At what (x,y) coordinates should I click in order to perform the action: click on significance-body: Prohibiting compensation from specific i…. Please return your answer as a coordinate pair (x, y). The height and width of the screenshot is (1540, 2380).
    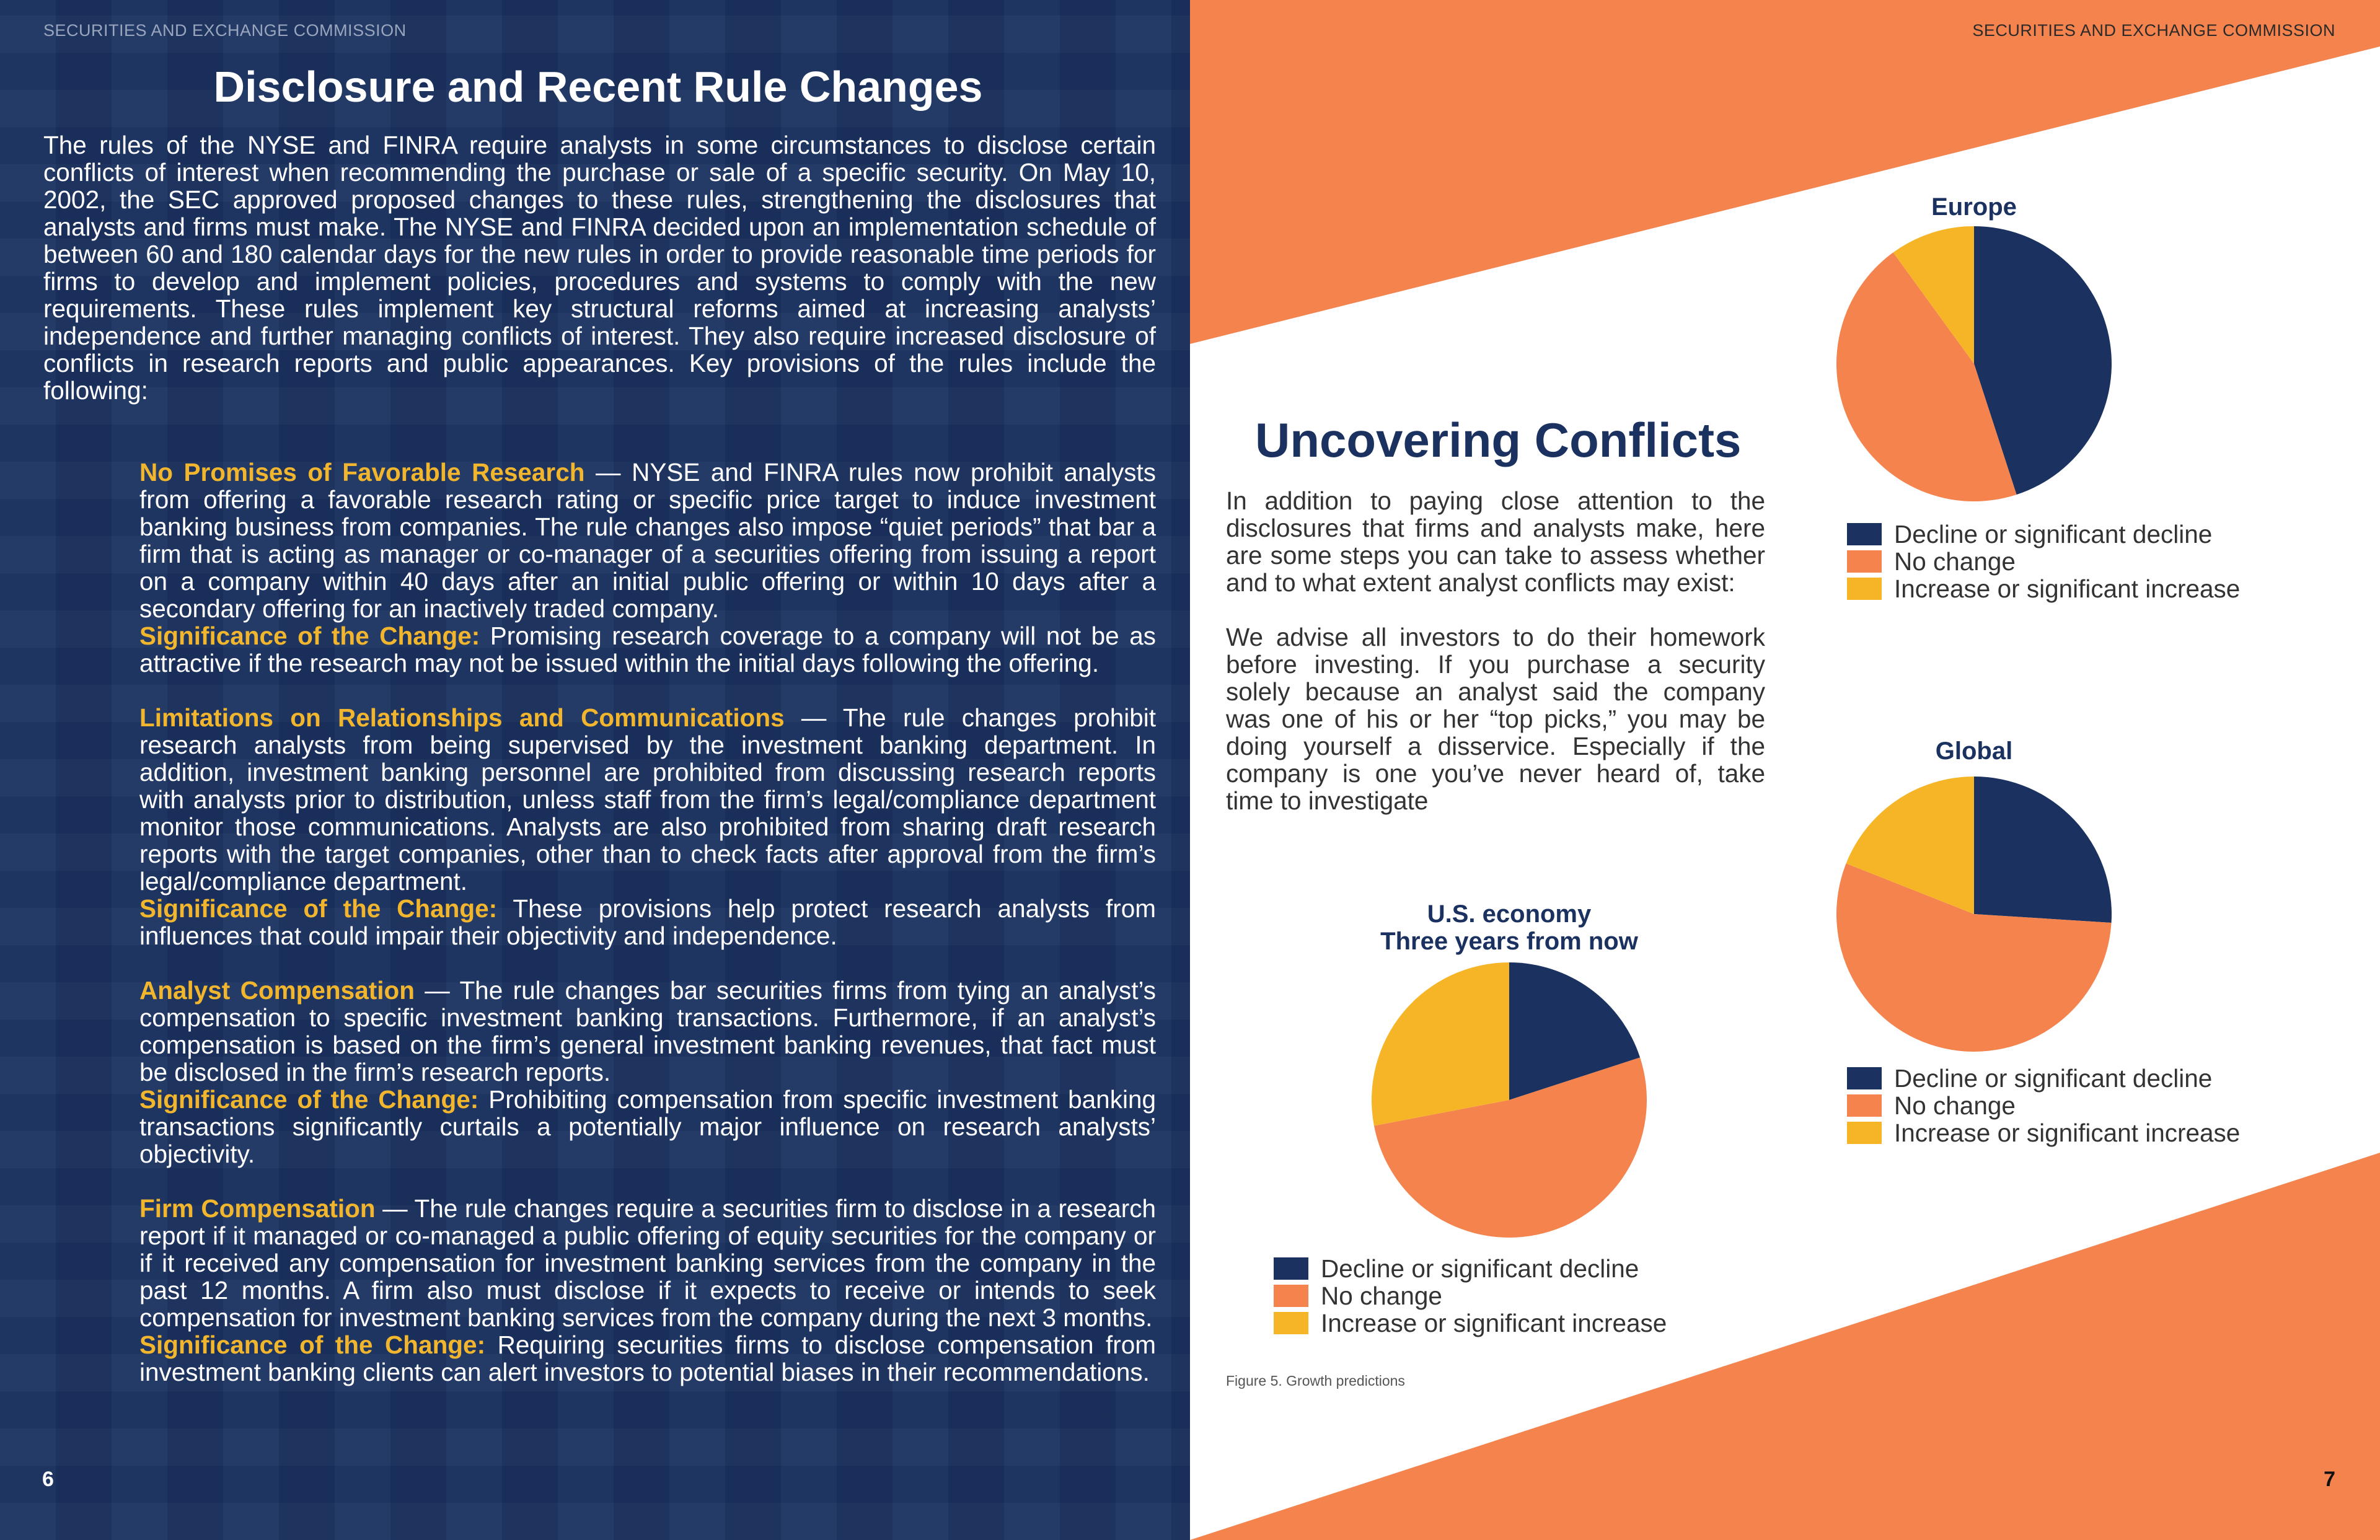
    Looking at the image, I should click on (647, 1126).